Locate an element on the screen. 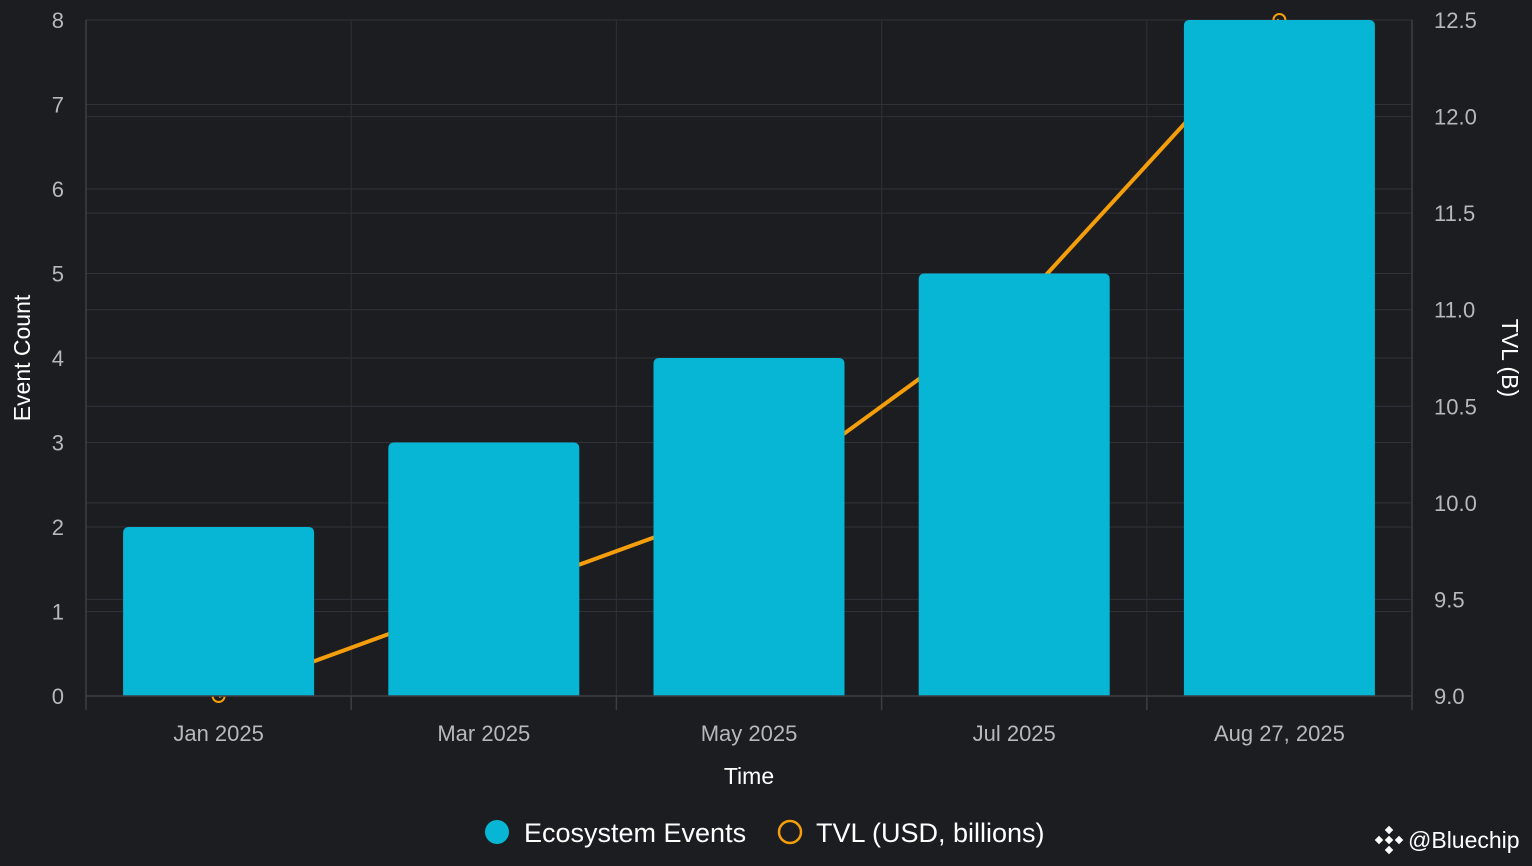 The image size is (1532, 866). watermark-text: @Bluechip is located at coordinates (1464, 840).